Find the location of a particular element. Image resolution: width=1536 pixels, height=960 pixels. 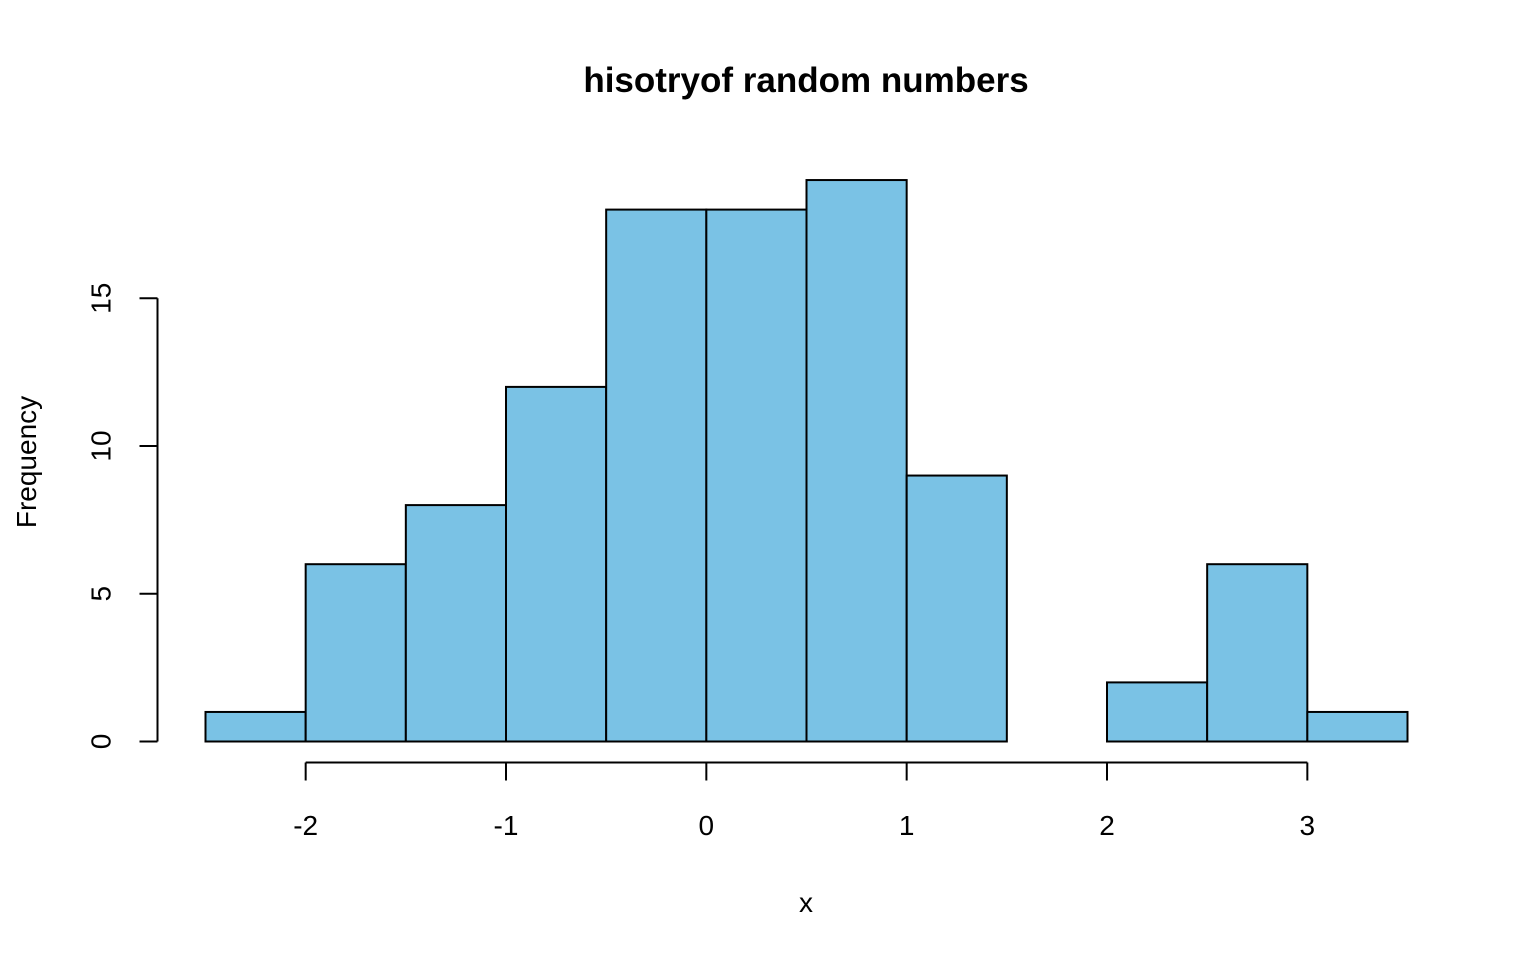

x-axis-label: x is located at coordinates (806, 902).